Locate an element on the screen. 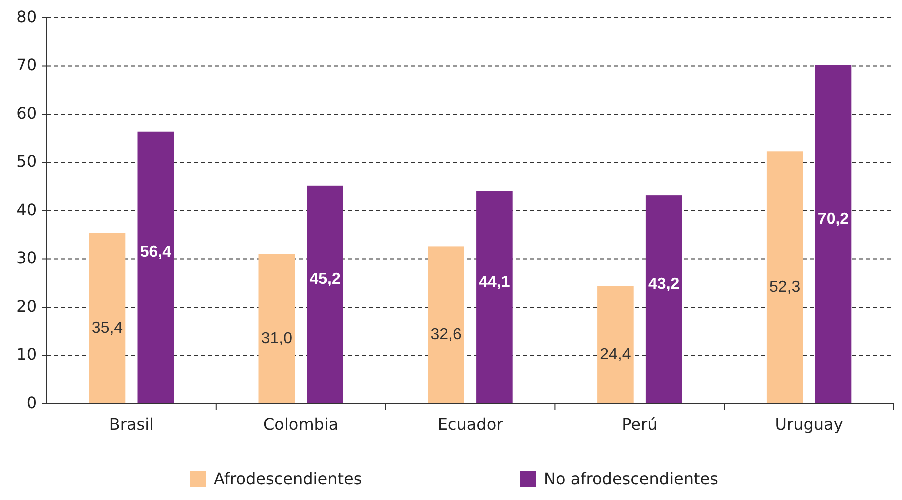  x-tick-label: Ecuador is located at coordinates (471, 424).